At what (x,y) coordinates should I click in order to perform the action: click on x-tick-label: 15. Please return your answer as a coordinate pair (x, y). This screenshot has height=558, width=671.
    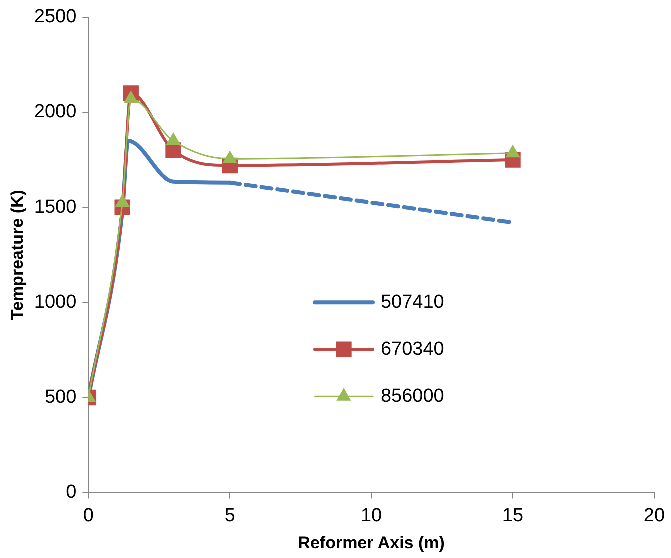
    Looking at the image, I should click on (513, 515).